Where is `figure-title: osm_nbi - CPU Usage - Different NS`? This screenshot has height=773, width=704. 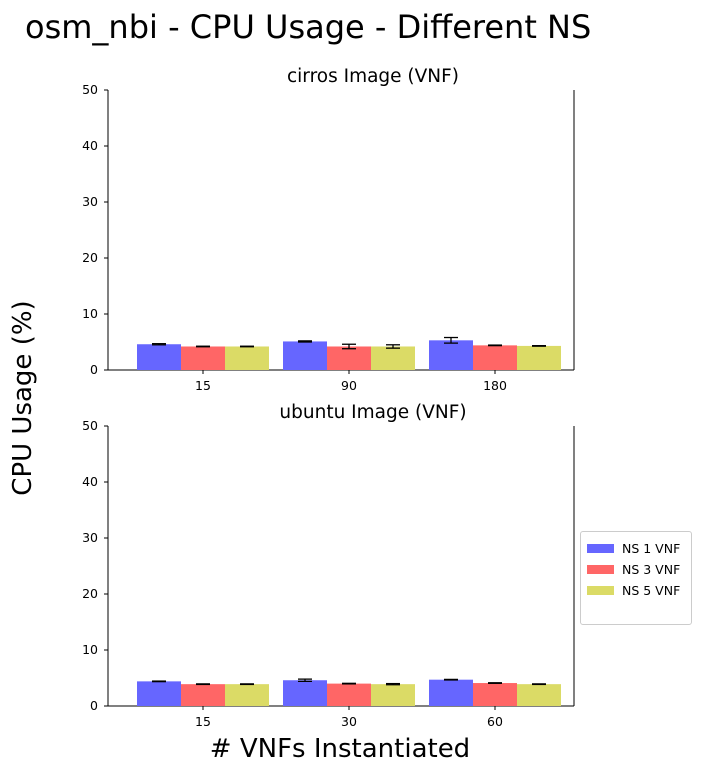
figure-title: osm_nbi - CPU Usage - Different NS is located at coordinates (308, 27).